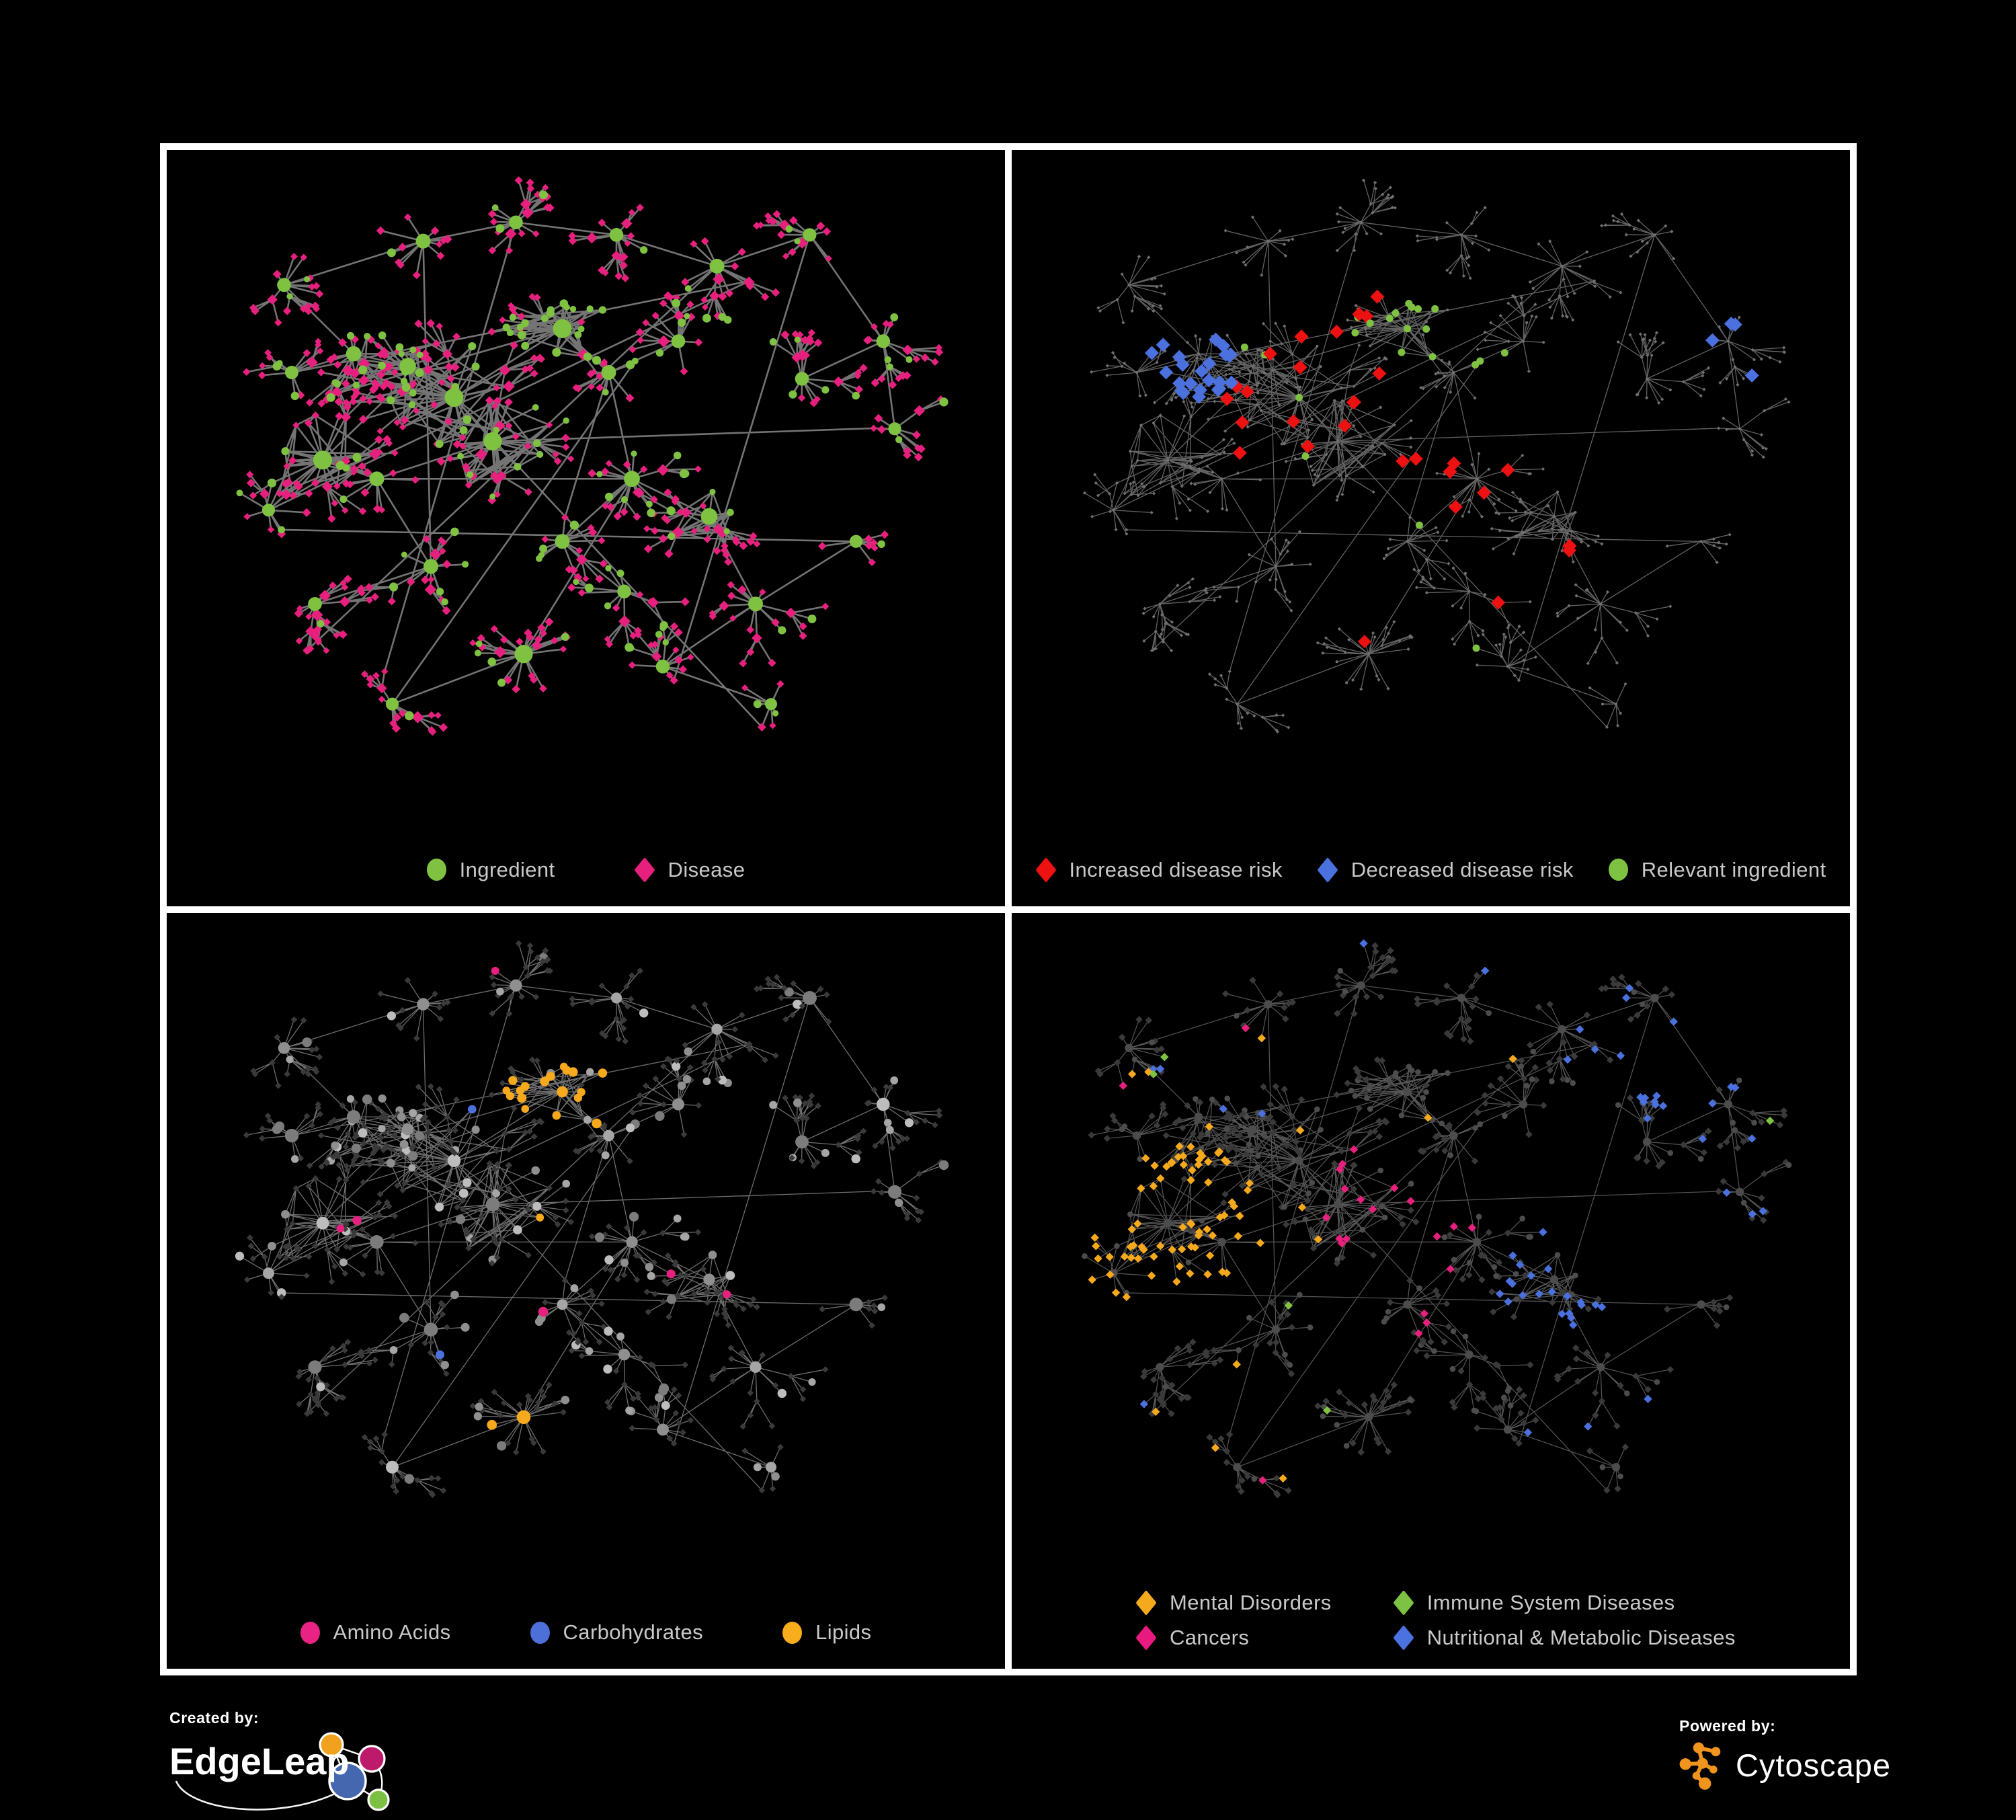 Image resolution: width=2016 pixels, height=1820 pixels. Describe the element at coordinates (1437, 1219) in the screenshot. I see `network-graph-disease-categories` at that location.